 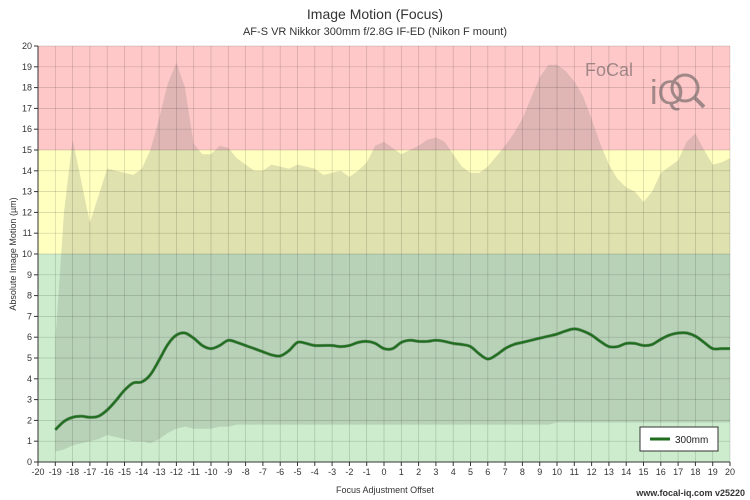 What do you see at coordinates (27, 233) in the screenshot?
I see `y-tick-label: 11` at bounding box center [27, 233].